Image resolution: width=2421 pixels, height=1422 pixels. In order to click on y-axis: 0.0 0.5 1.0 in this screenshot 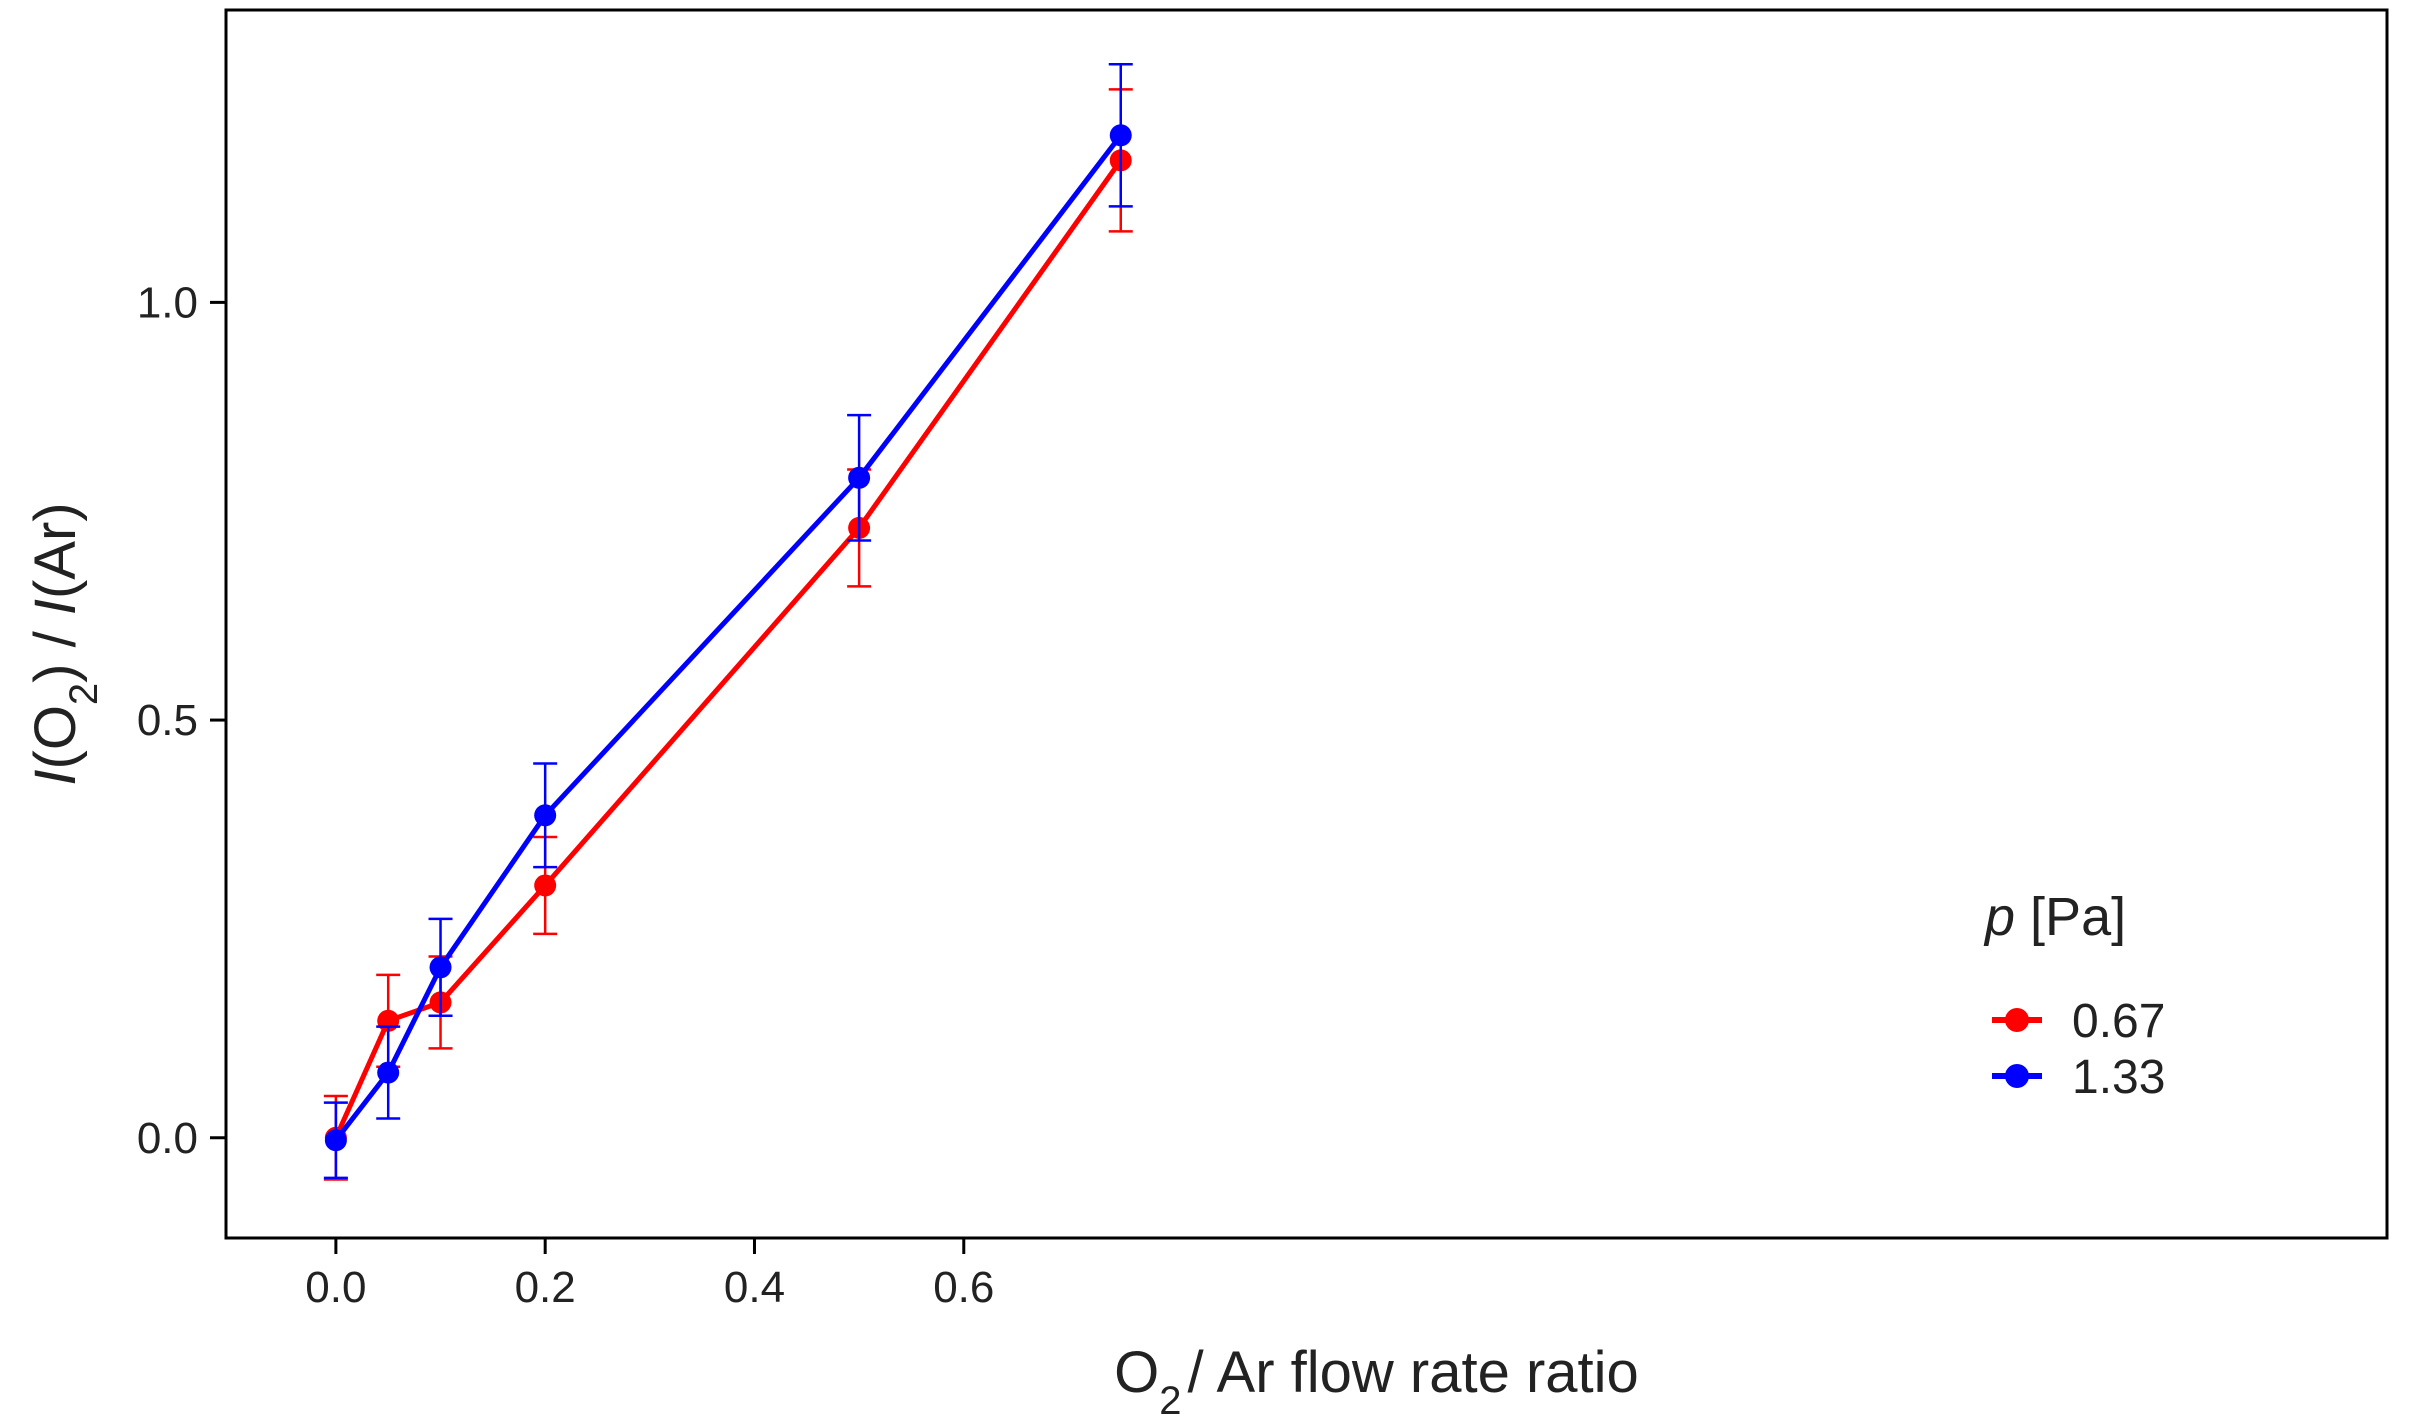, I will do `click(181, 720)`.